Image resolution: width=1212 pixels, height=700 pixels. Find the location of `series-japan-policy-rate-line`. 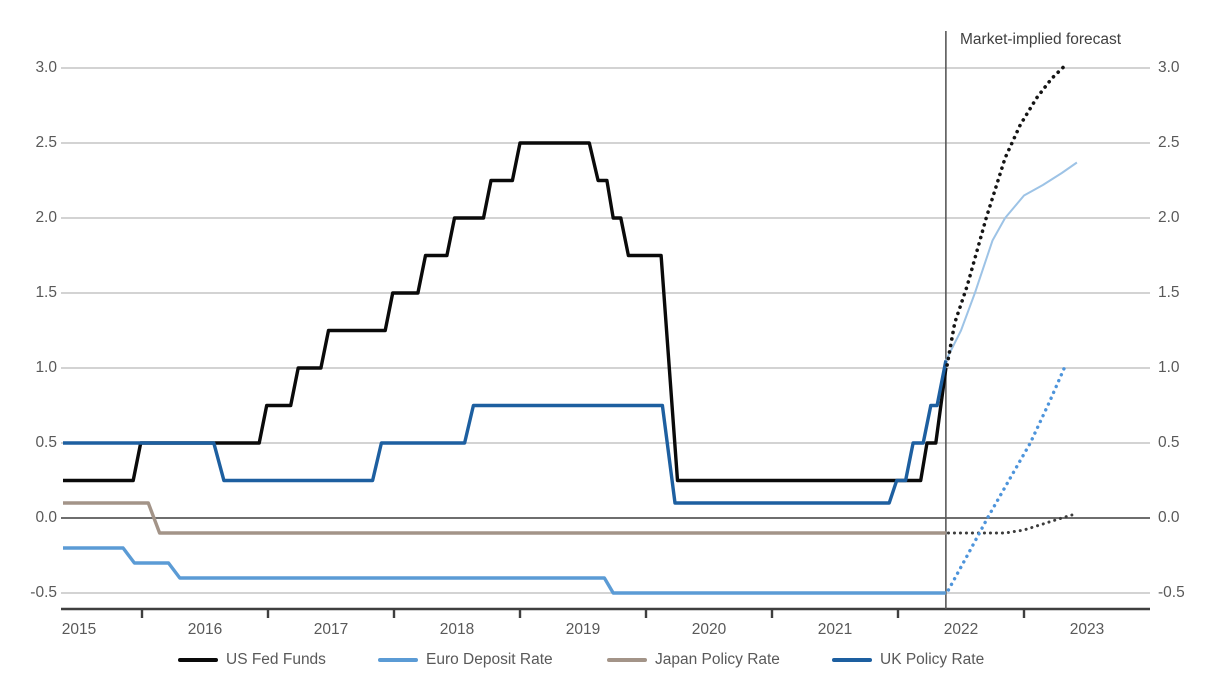

series-japan-policy-rate-line is located at coordinates (504, 518).